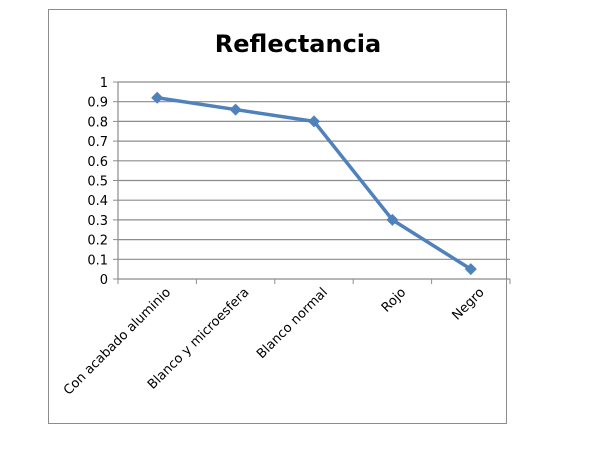  I want to click on y-axis: 0 0.1 0.2 0.3 0.4 0.5 0.6 0.7 0.8 0.9 1, so click(103, 182).